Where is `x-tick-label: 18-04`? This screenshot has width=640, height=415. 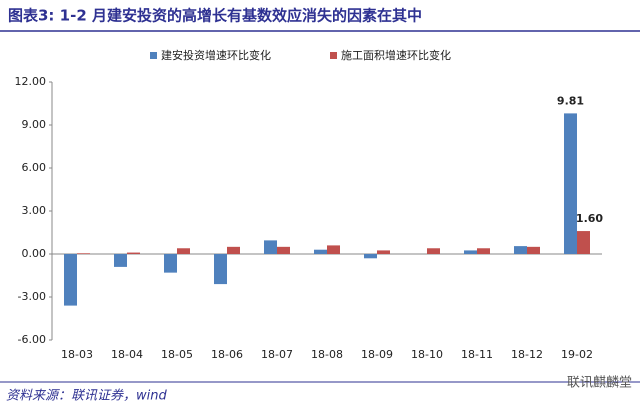 x-tick-label: 18-04 is located at coordinates (127, 354).